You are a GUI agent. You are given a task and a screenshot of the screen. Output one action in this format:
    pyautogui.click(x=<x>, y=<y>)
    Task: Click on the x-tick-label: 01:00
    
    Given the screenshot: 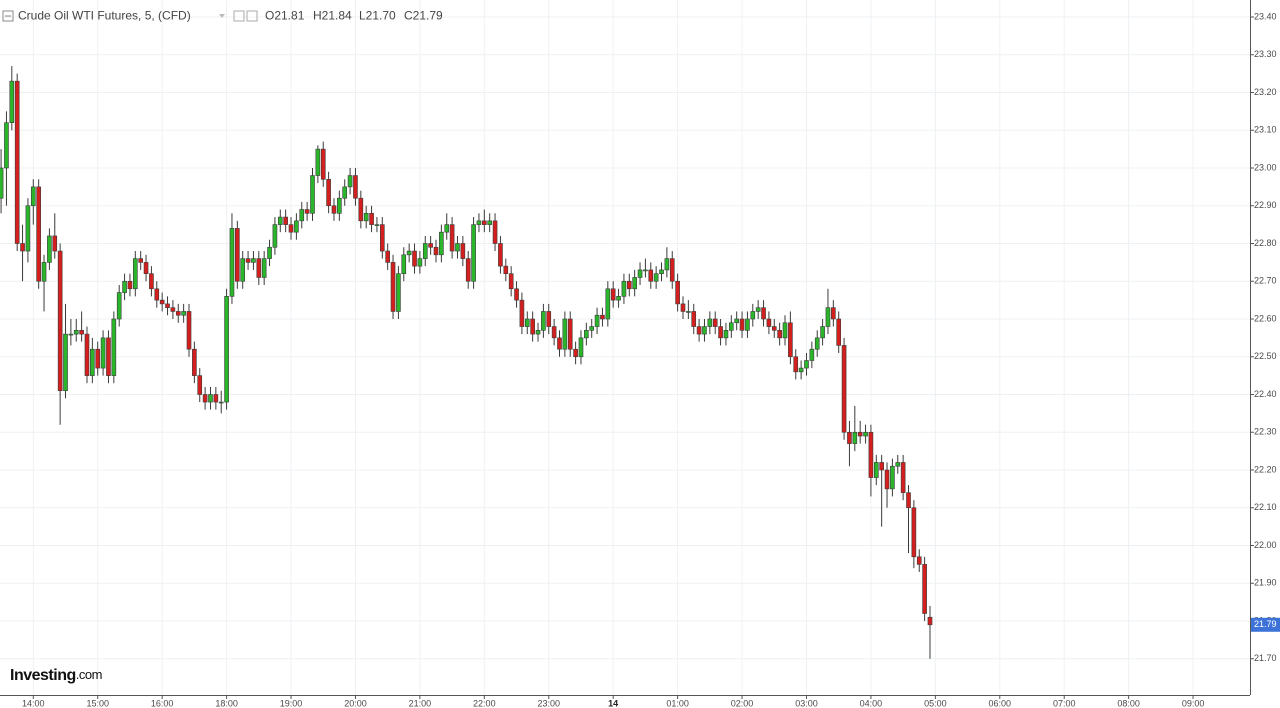 What is the action you would take?
    pyautogui.click(x=677, y=703)
    